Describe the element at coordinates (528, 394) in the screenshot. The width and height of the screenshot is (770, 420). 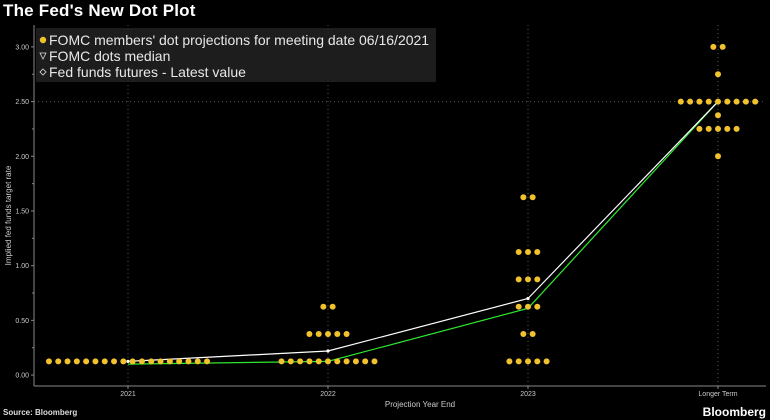
I see `x-tick-label: 2023` at that location.